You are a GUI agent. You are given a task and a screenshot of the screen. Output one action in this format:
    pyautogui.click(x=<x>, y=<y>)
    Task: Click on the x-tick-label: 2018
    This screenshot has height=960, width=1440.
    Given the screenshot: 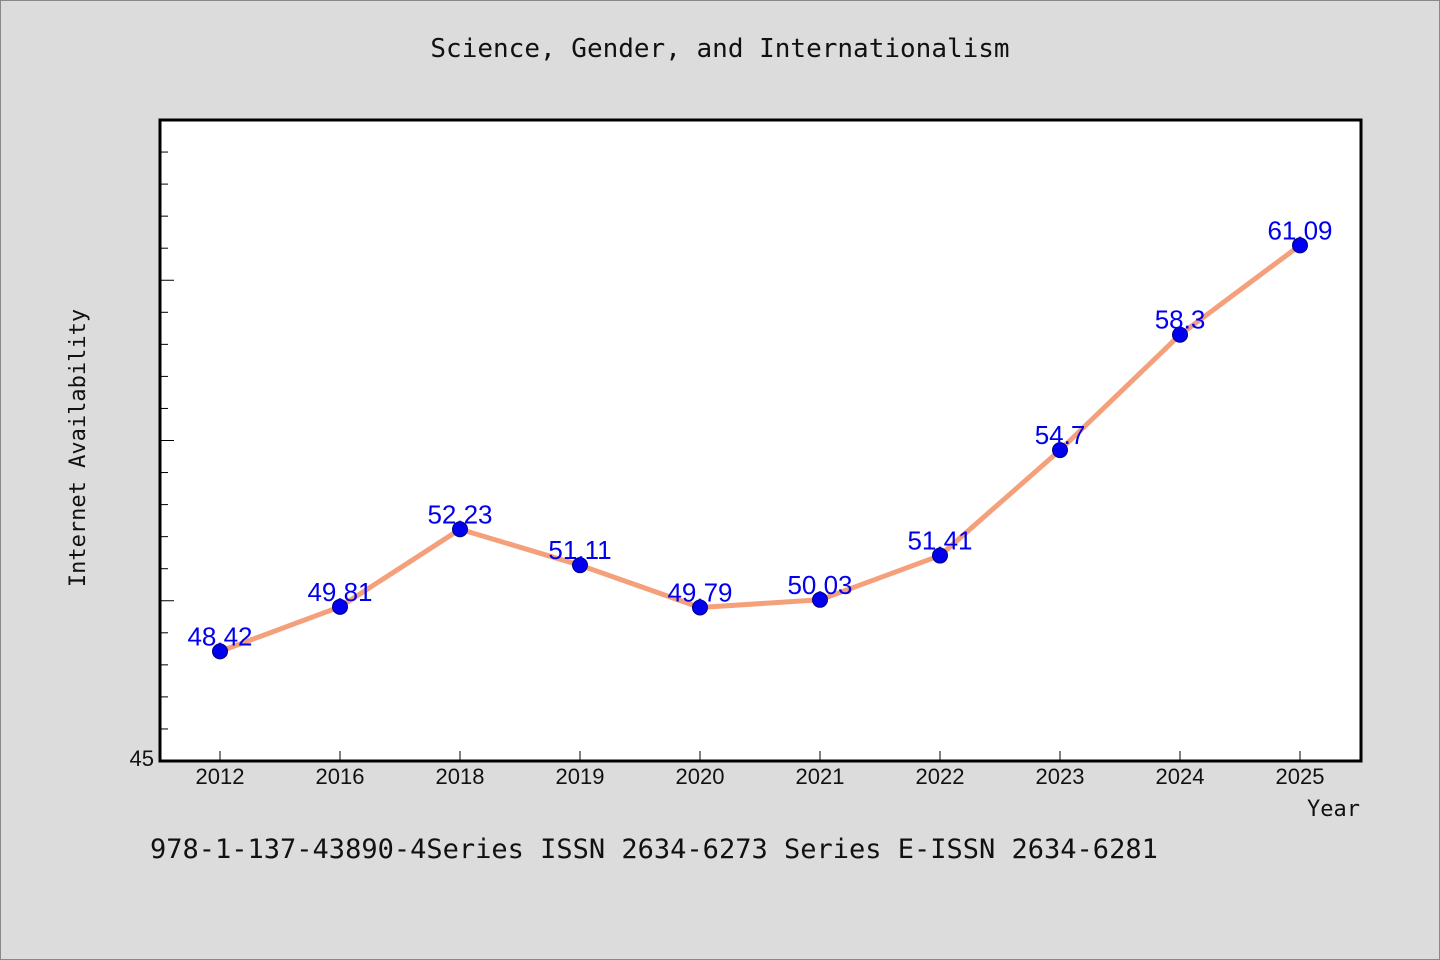 What is the action you would take?
    pyautogui.click(x=460, y=776)
    